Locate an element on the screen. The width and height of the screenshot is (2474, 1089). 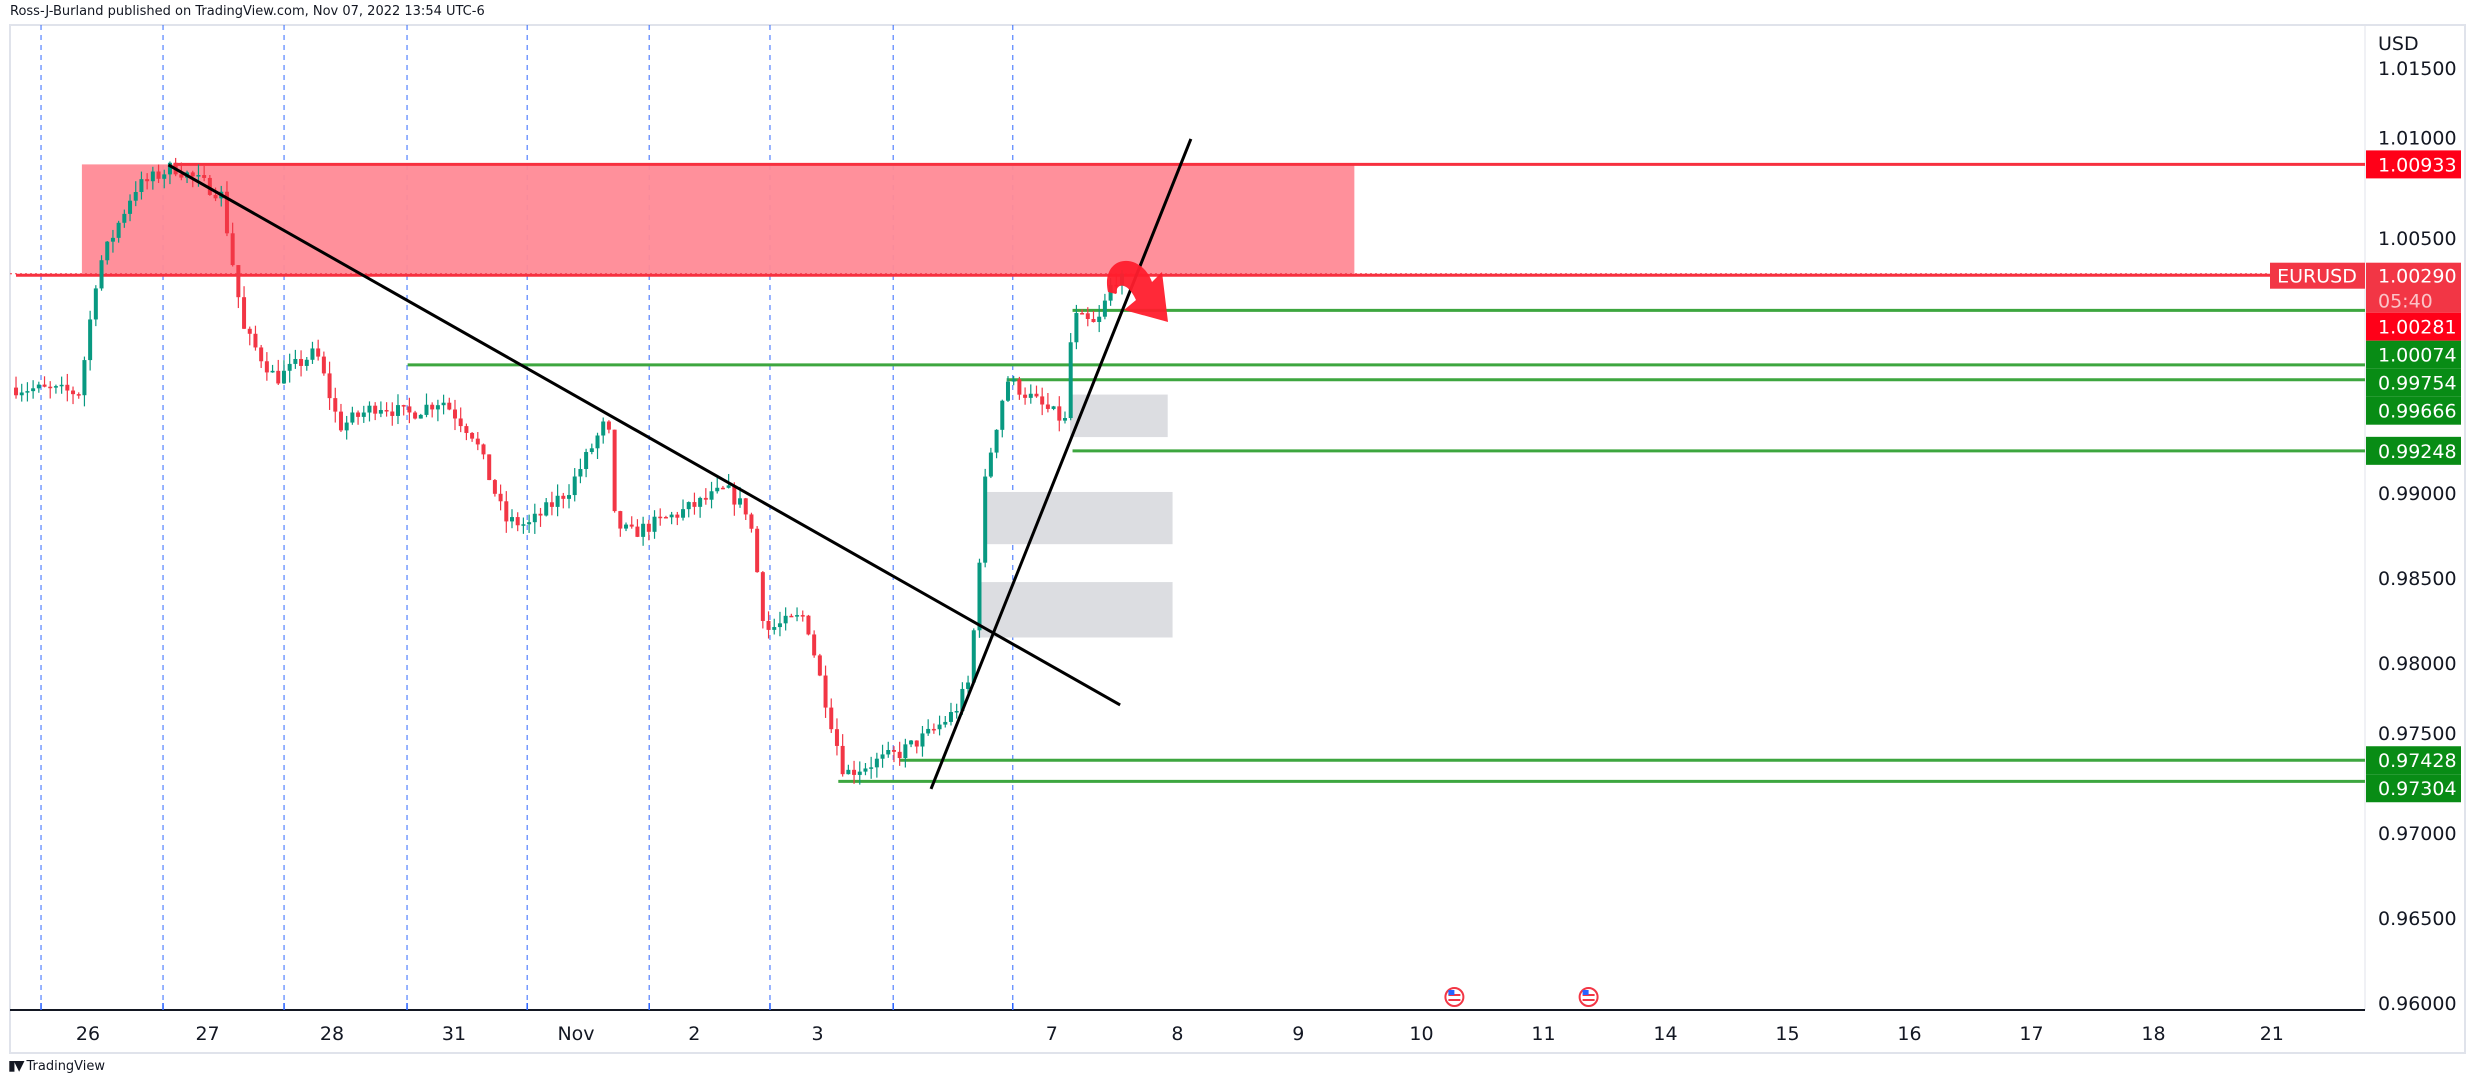
time-tick-label: 3 is located at coordinates (818, 1034).